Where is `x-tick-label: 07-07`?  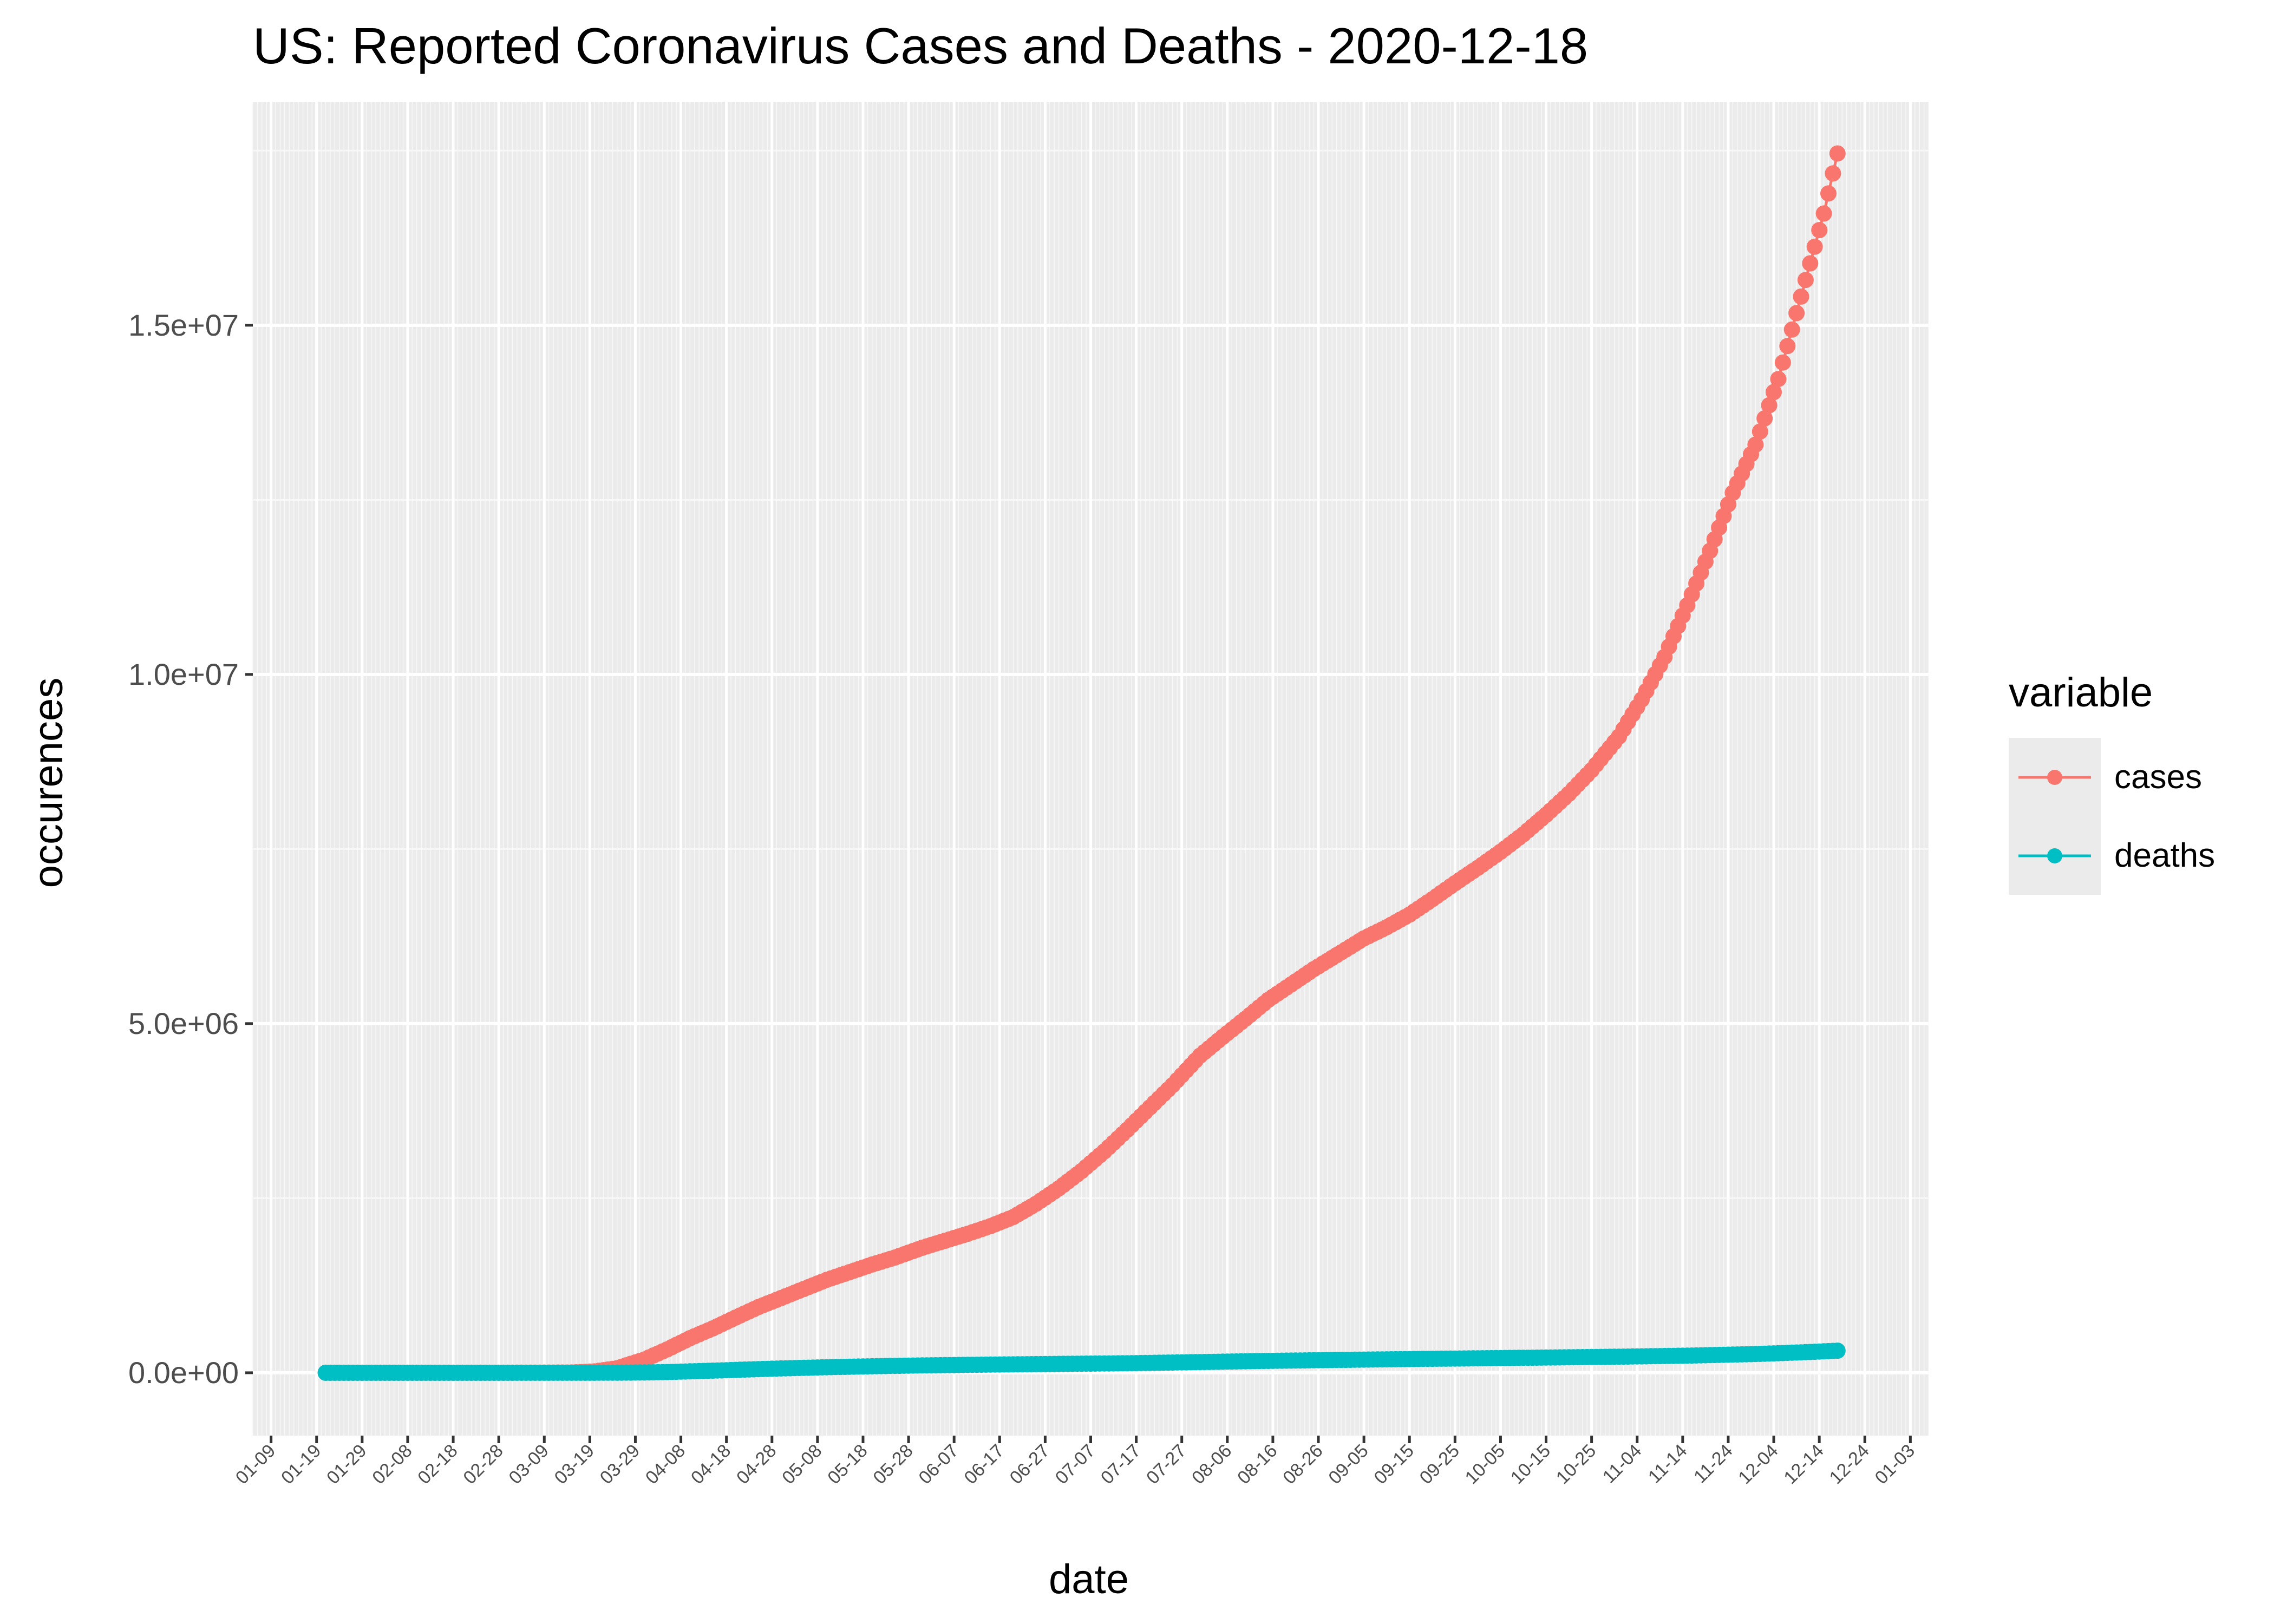
x-tick-label: 07-07 is located at coordinates (1075, 1464).